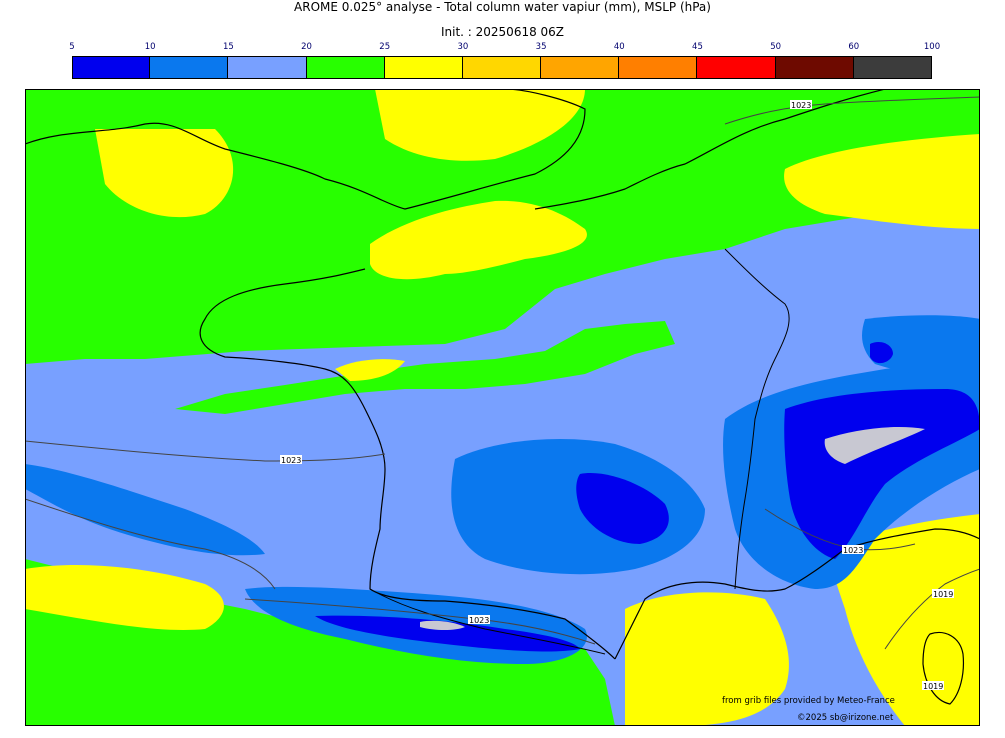 This screenshot has width=1005, height=738. Describe the element at coordinates (205, 451) in the screenshot. I see `isobar-1023-west` at that location.